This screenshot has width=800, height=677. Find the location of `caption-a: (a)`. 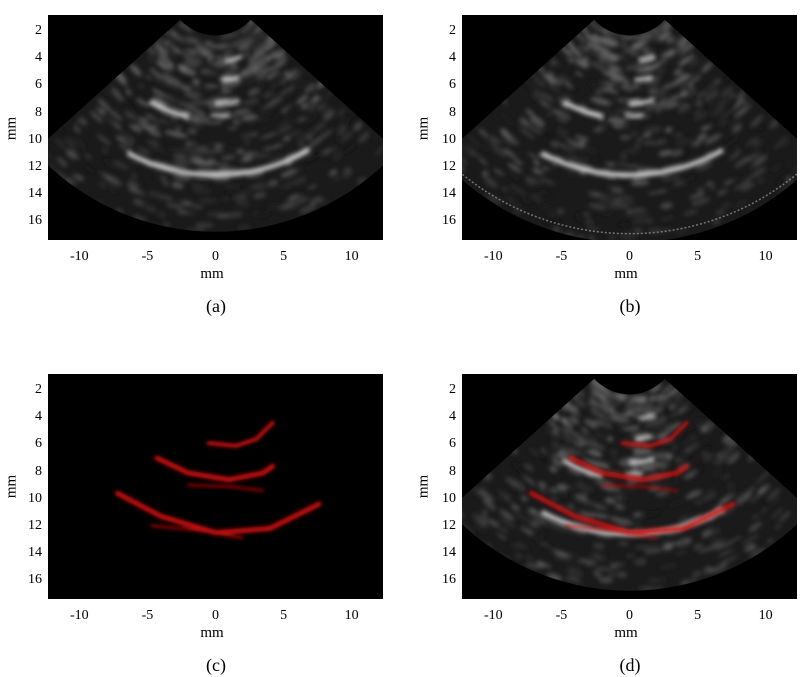

caption-a: (a) is located at coordinates (216, 306).